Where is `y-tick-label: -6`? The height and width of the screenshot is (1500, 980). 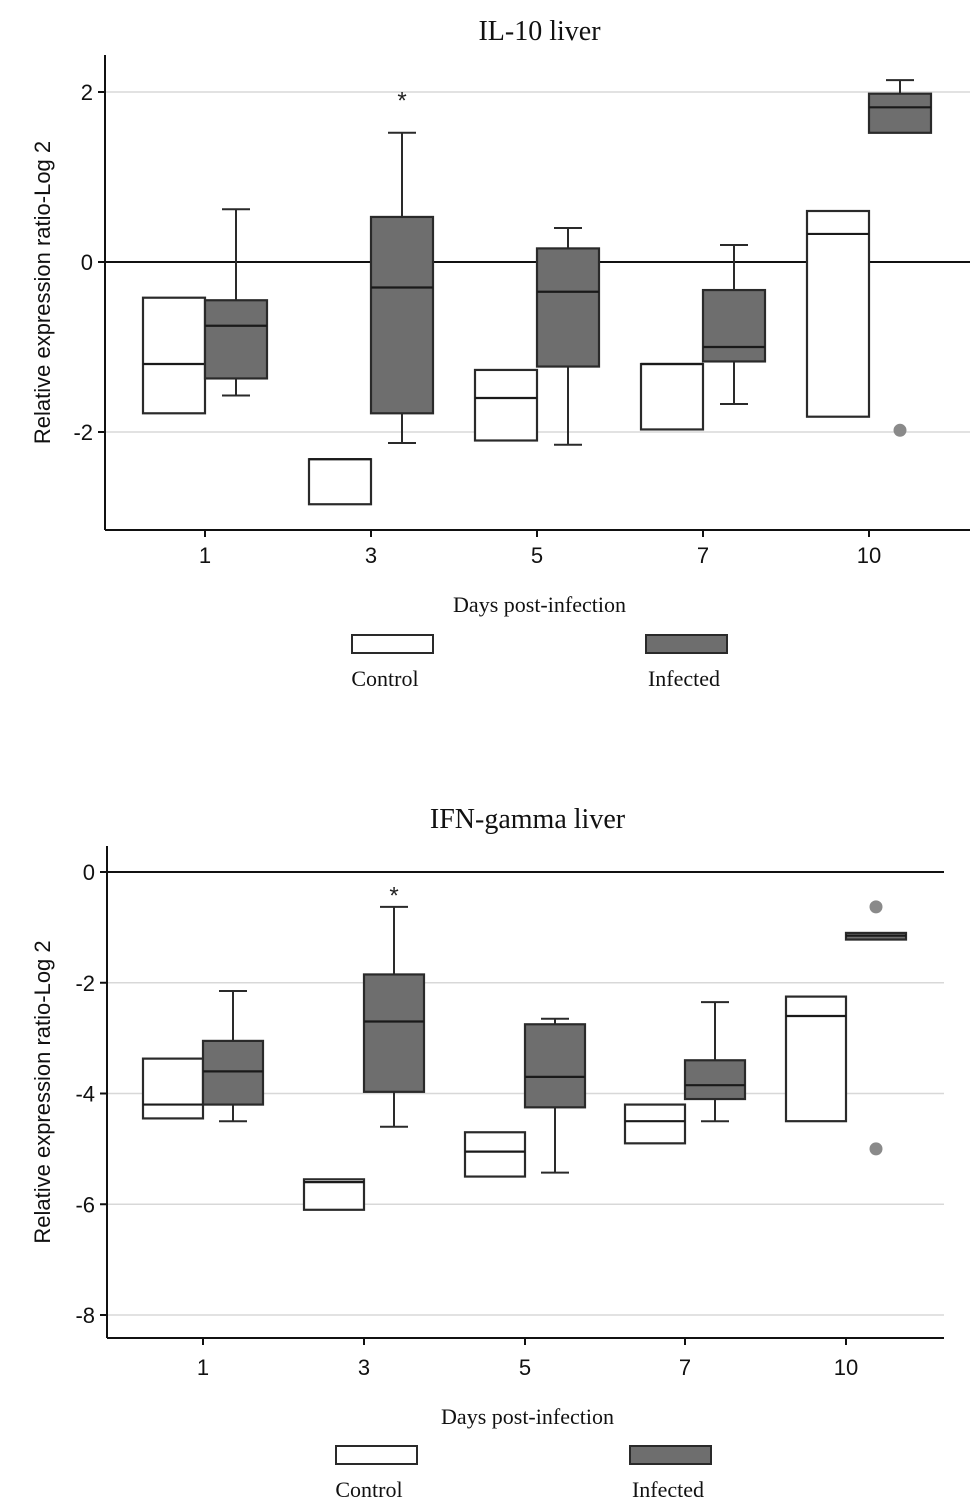
y-tick-label: -6 is located at coordinates (85, 1204).